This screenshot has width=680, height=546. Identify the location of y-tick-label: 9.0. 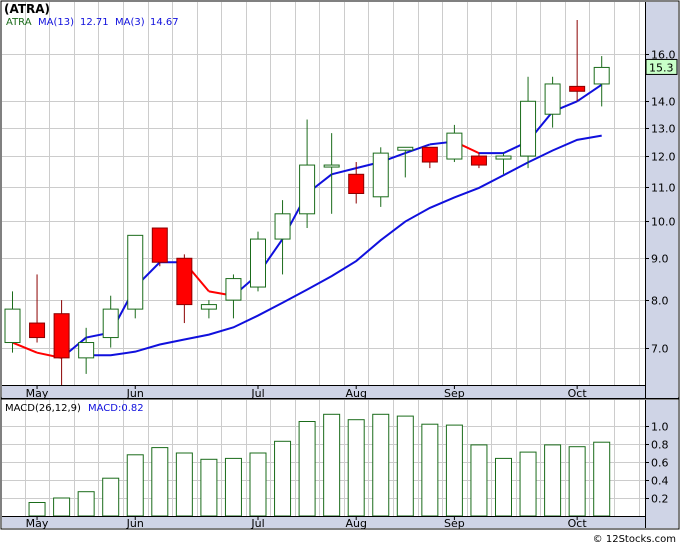
(660, 259).